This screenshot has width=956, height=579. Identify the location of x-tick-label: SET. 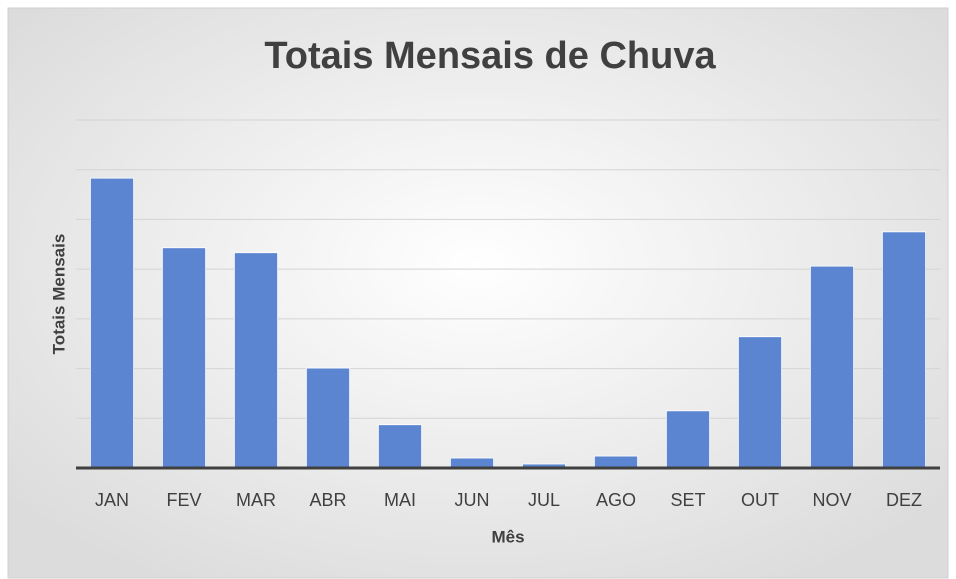
(687, 500).